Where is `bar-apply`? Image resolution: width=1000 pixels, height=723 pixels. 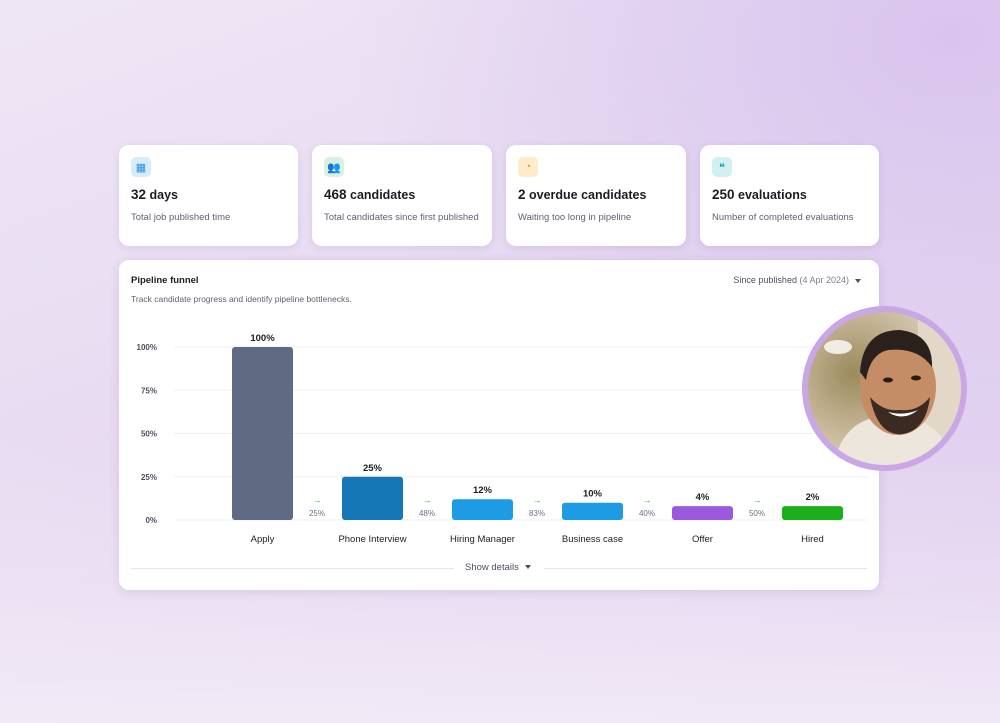 bar-apply is located at coordinates (262, 433).